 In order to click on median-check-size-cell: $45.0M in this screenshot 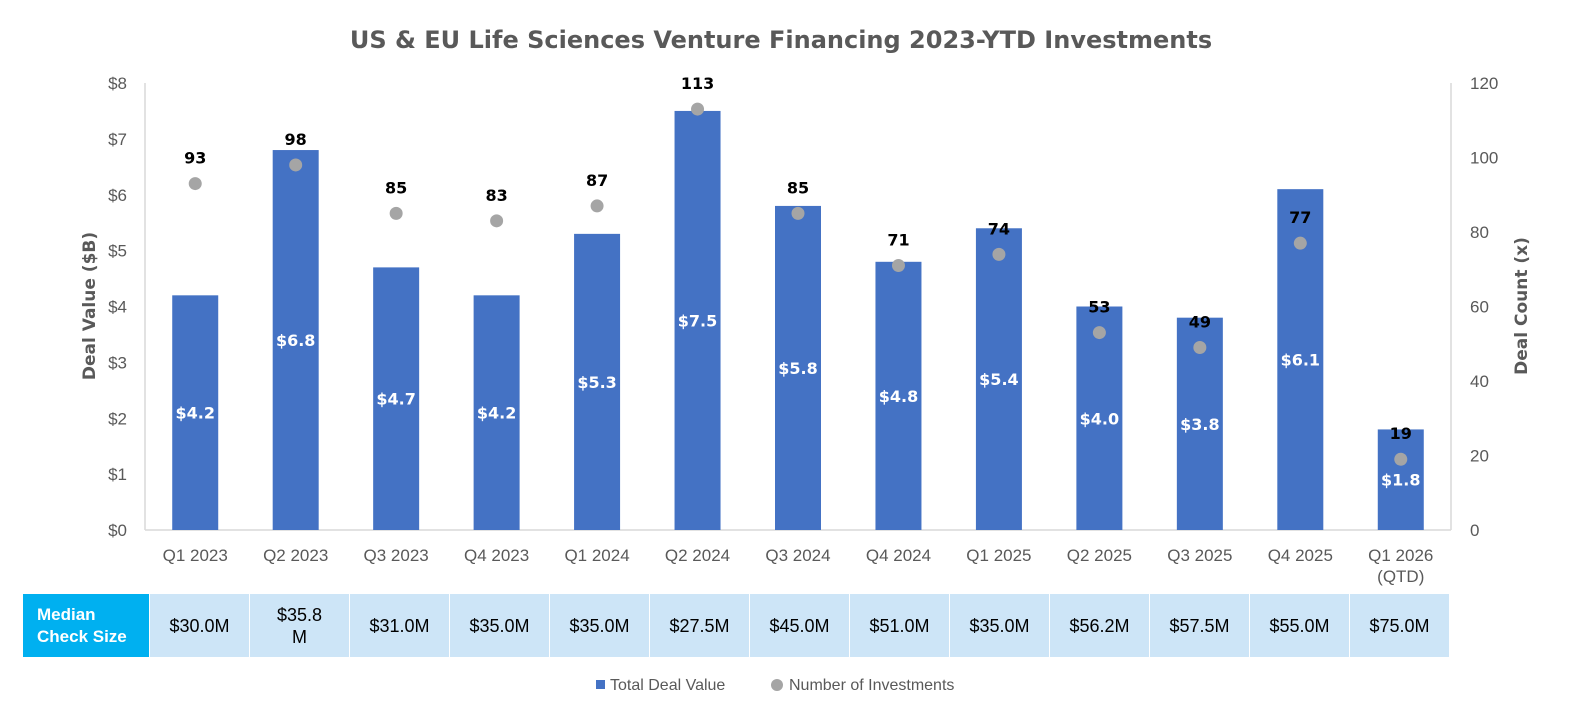, I will do `click(799, 625)`.